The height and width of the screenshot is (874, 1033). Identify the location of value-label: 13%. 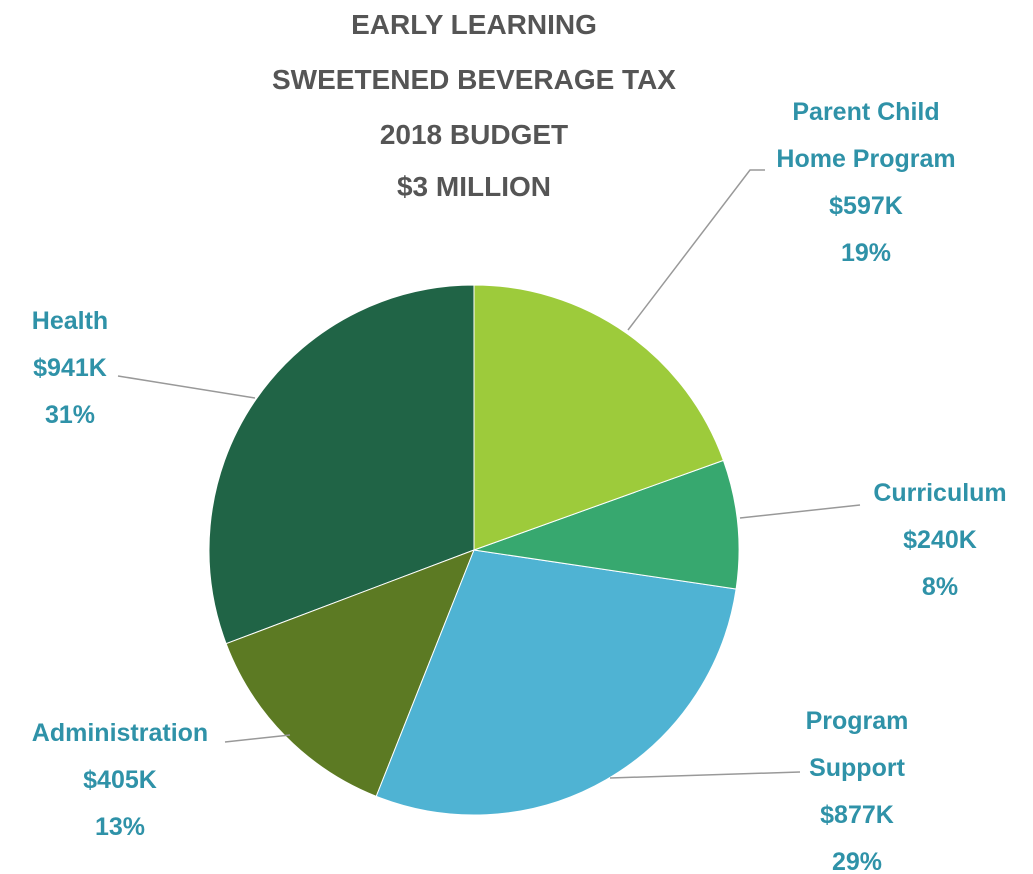
(120, 827).